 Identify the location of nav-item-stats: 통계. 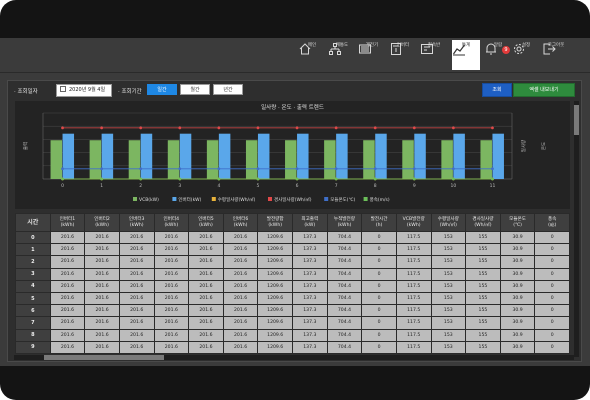
(466, 55).